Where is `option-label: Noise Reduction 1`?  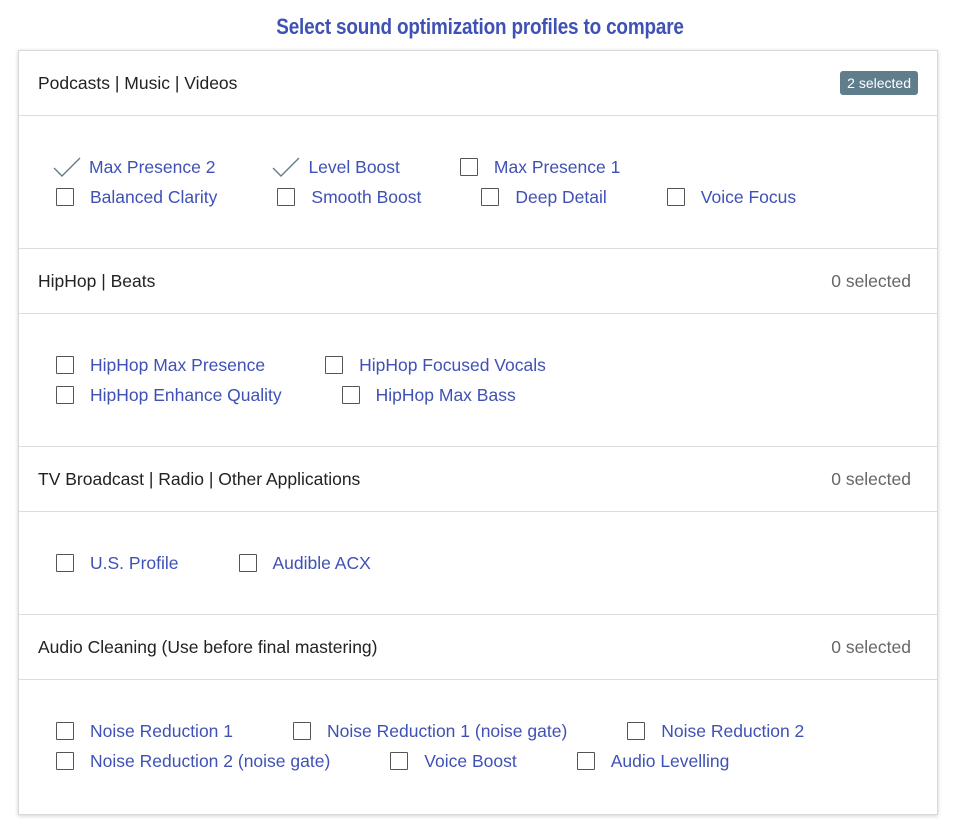 option-label: Noise Reduction 1 is located at coordinates (161, 730).